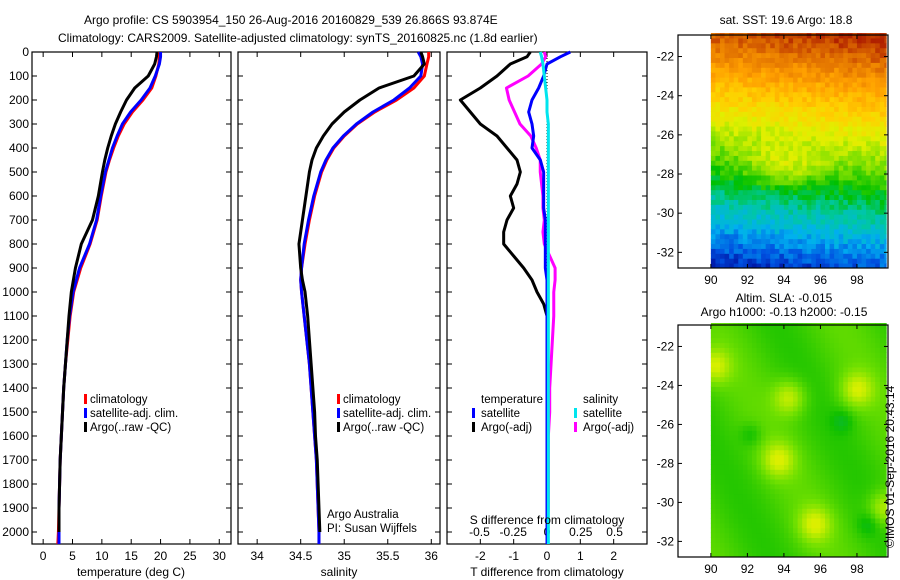 The image size is (900, 580). Describe the element at coordinates (784, 312) in the screenshot. I see `sla-map-title-2: Argo h1000: -0.13 h2000: -0.15` at that location.